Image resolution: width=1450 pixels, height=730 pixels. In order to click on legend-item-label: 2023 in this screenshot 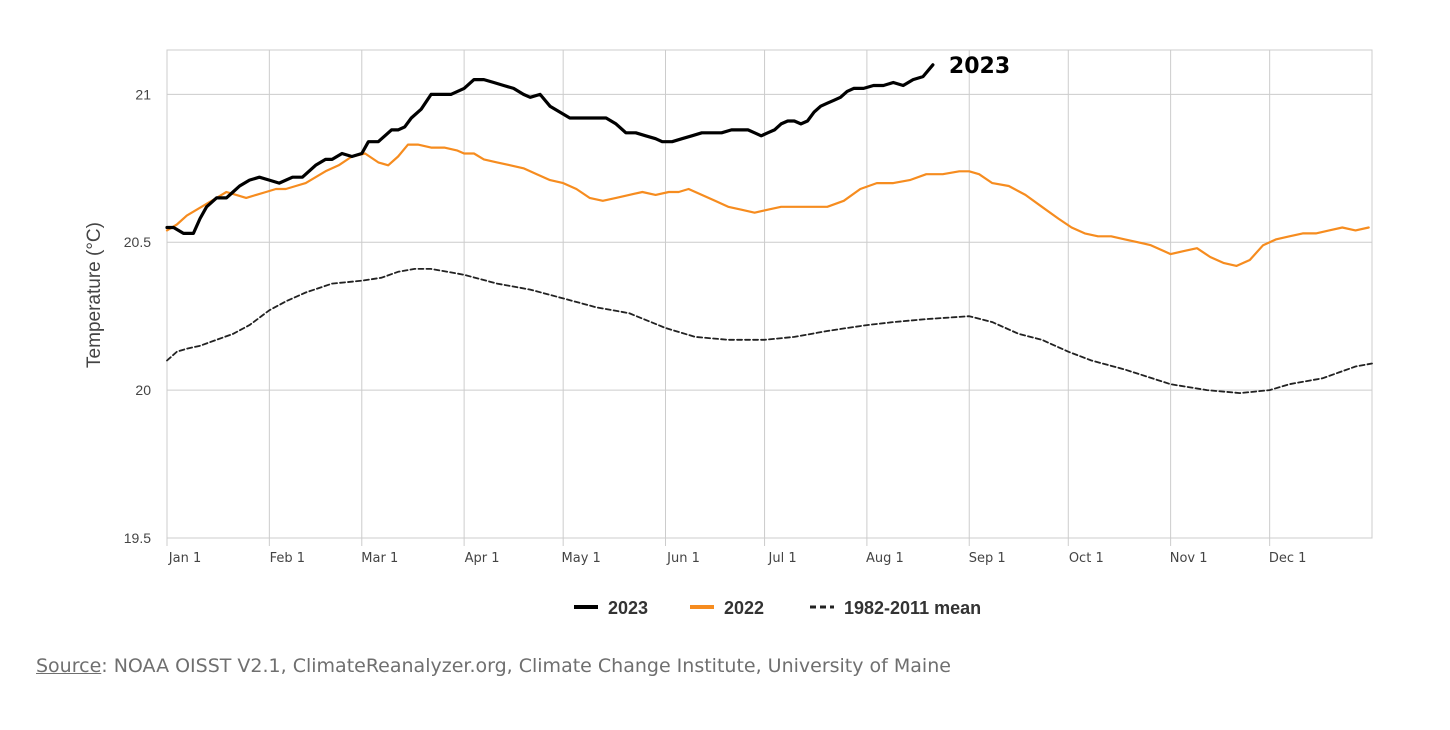, I will do `click(628, 608)`.